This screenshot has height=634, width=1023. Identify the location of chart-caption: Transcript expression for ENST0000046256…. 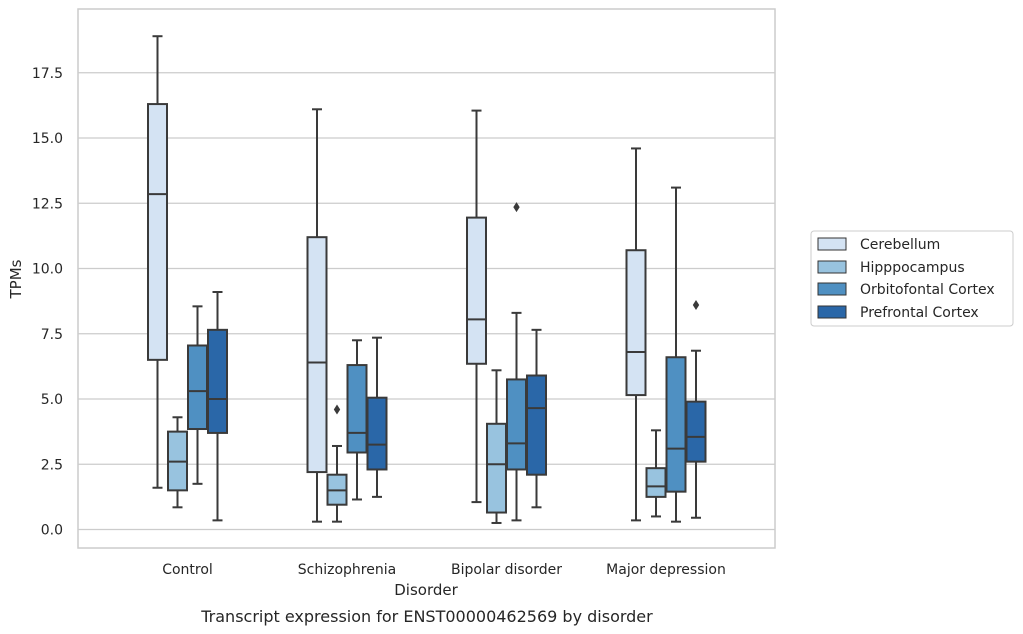
(426, 616).